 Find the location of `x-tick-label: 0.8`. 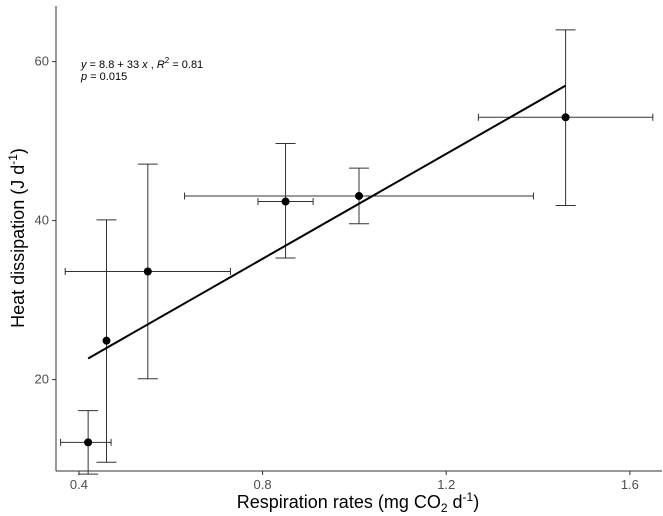

x-tick-label: 0.8 is located at coordinates (263, 484).